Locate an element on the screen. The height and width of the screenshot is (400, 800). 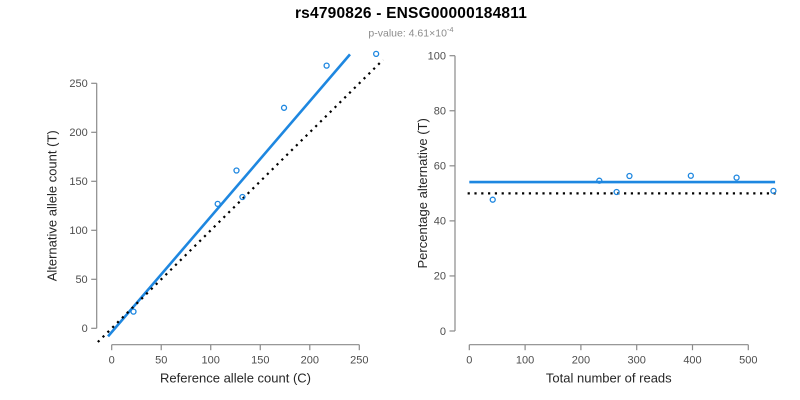
pvalue-exponent: -4 is located at coordinates (450, 29).